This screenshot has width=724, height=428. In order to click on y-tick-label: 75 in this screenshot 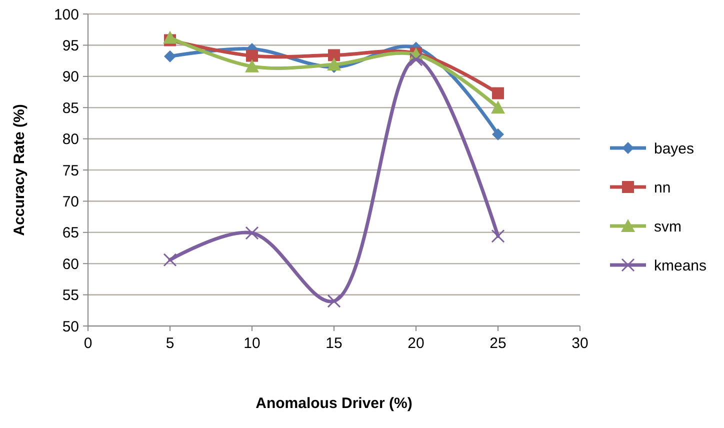, I will do `click(70, 171)`.